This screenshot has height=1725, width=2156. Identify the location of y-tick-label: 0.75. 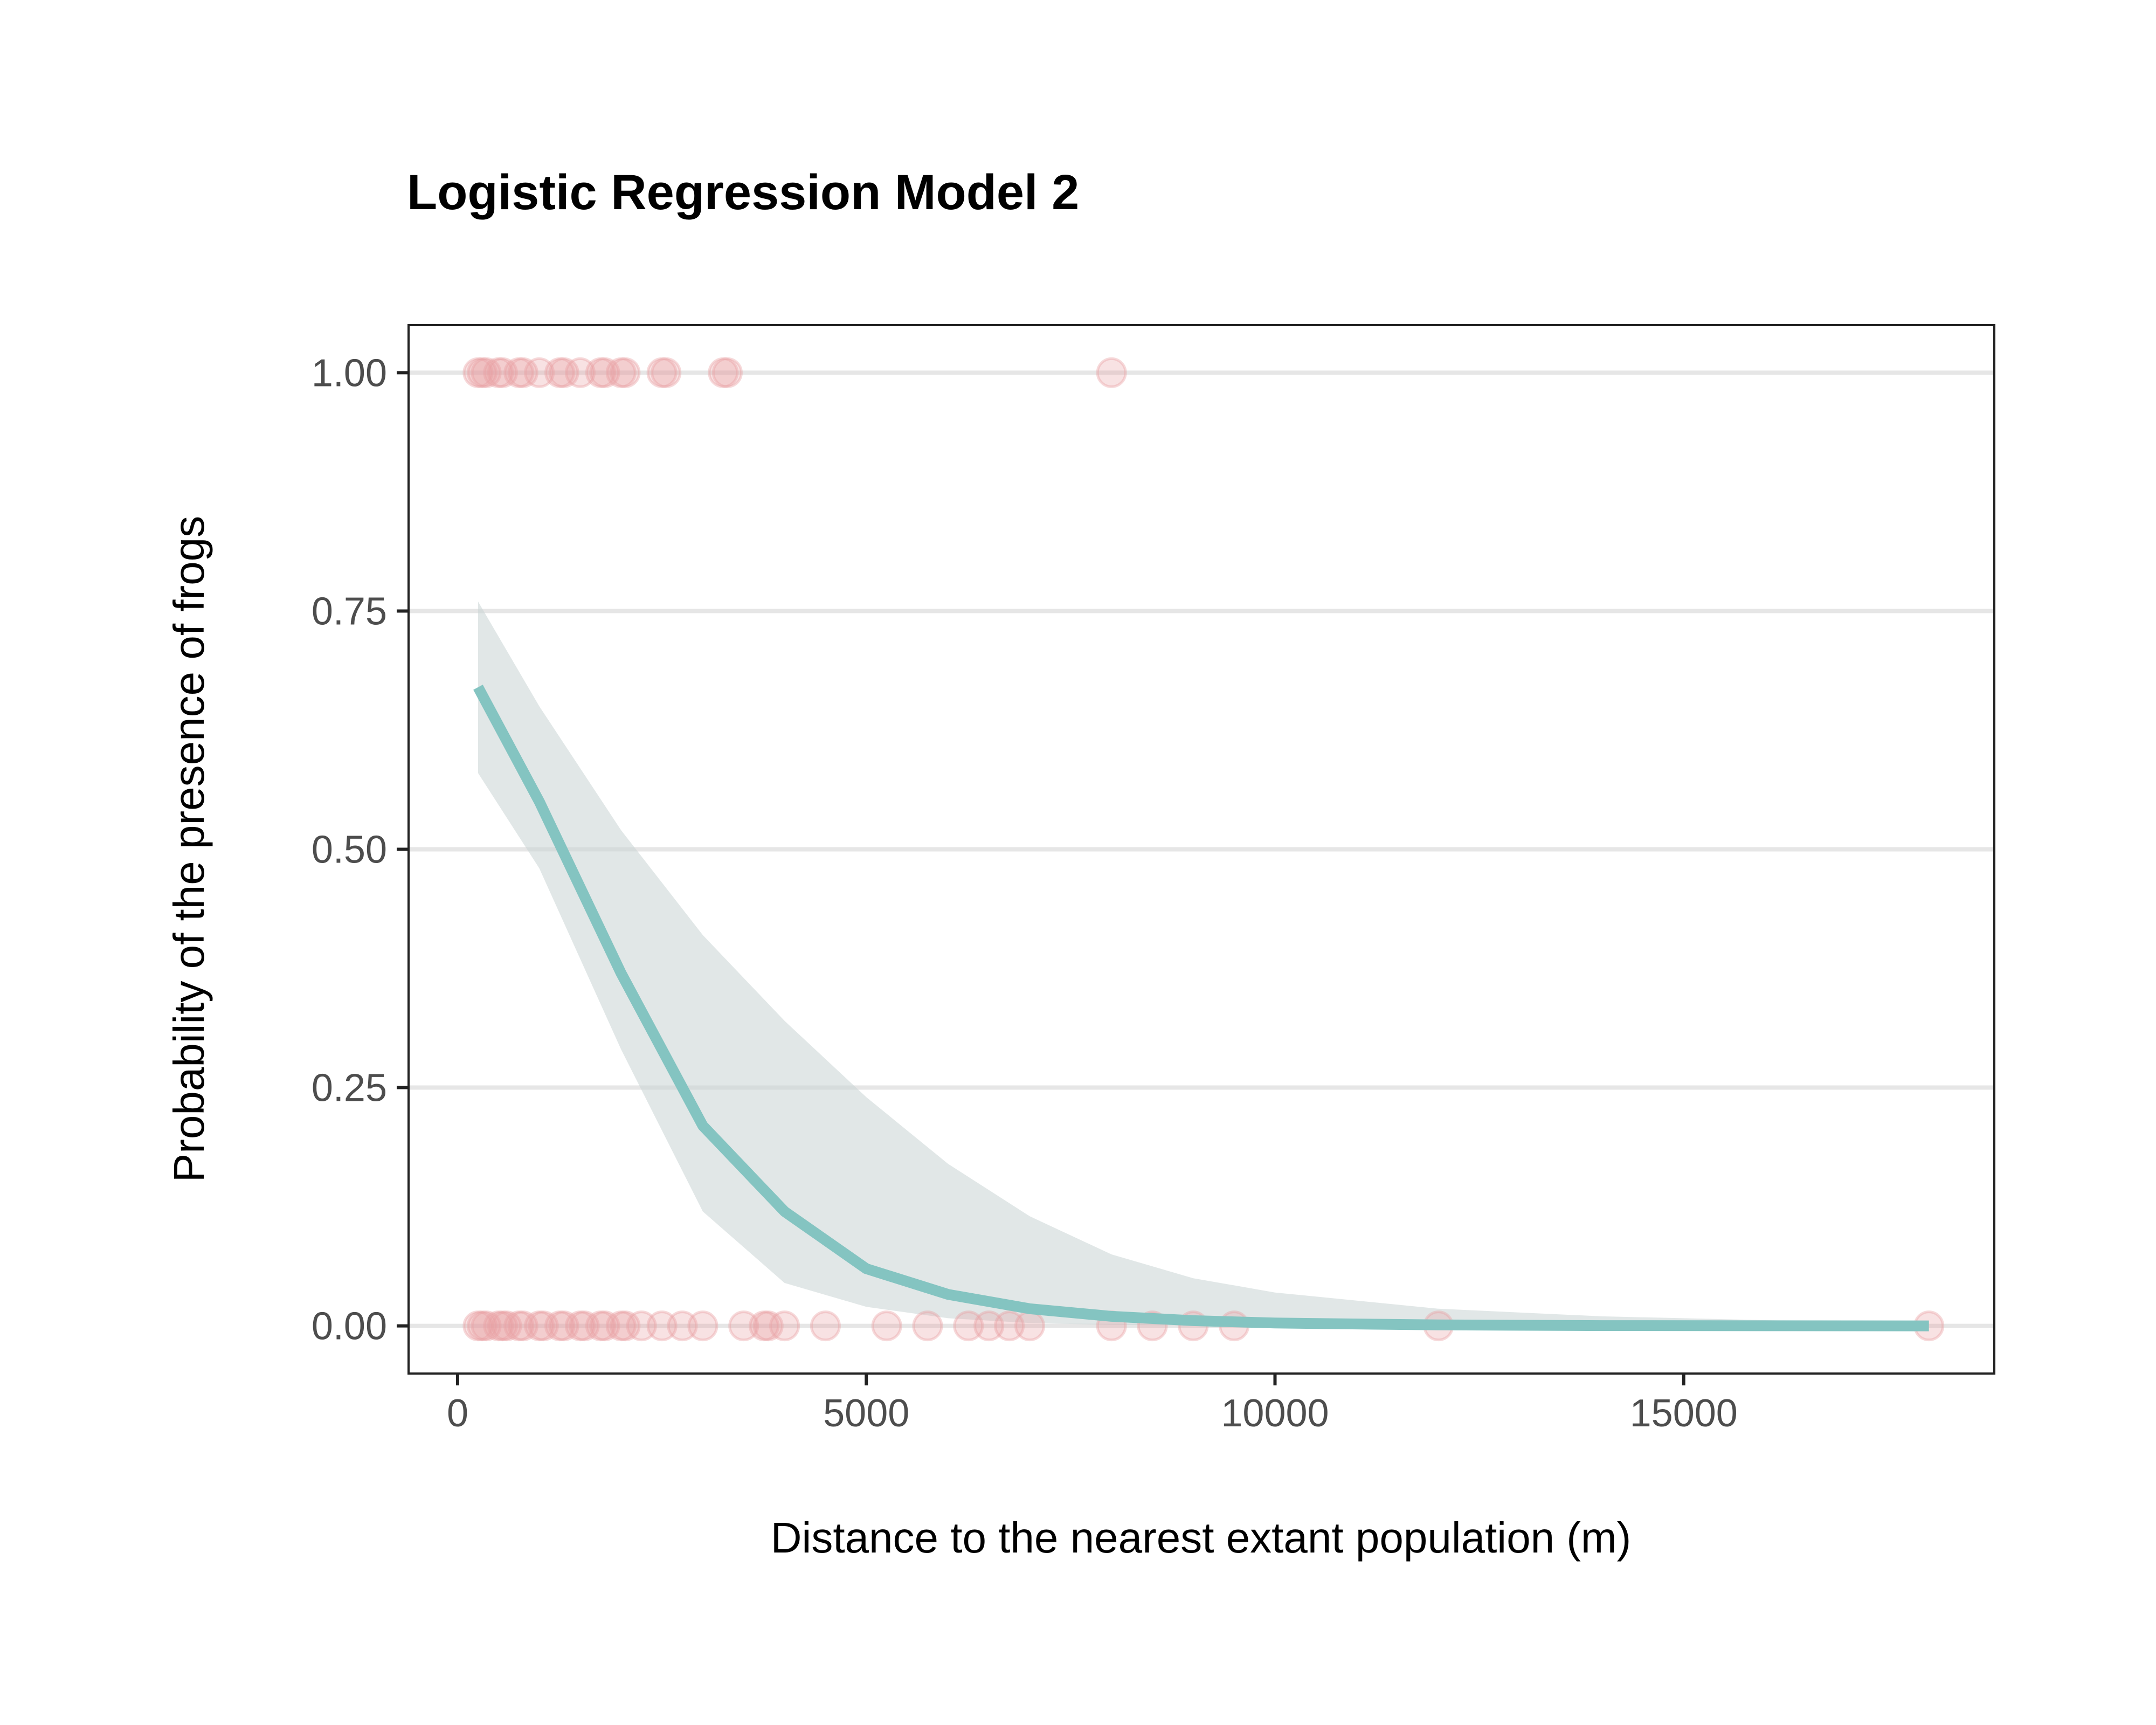
(349, 611).